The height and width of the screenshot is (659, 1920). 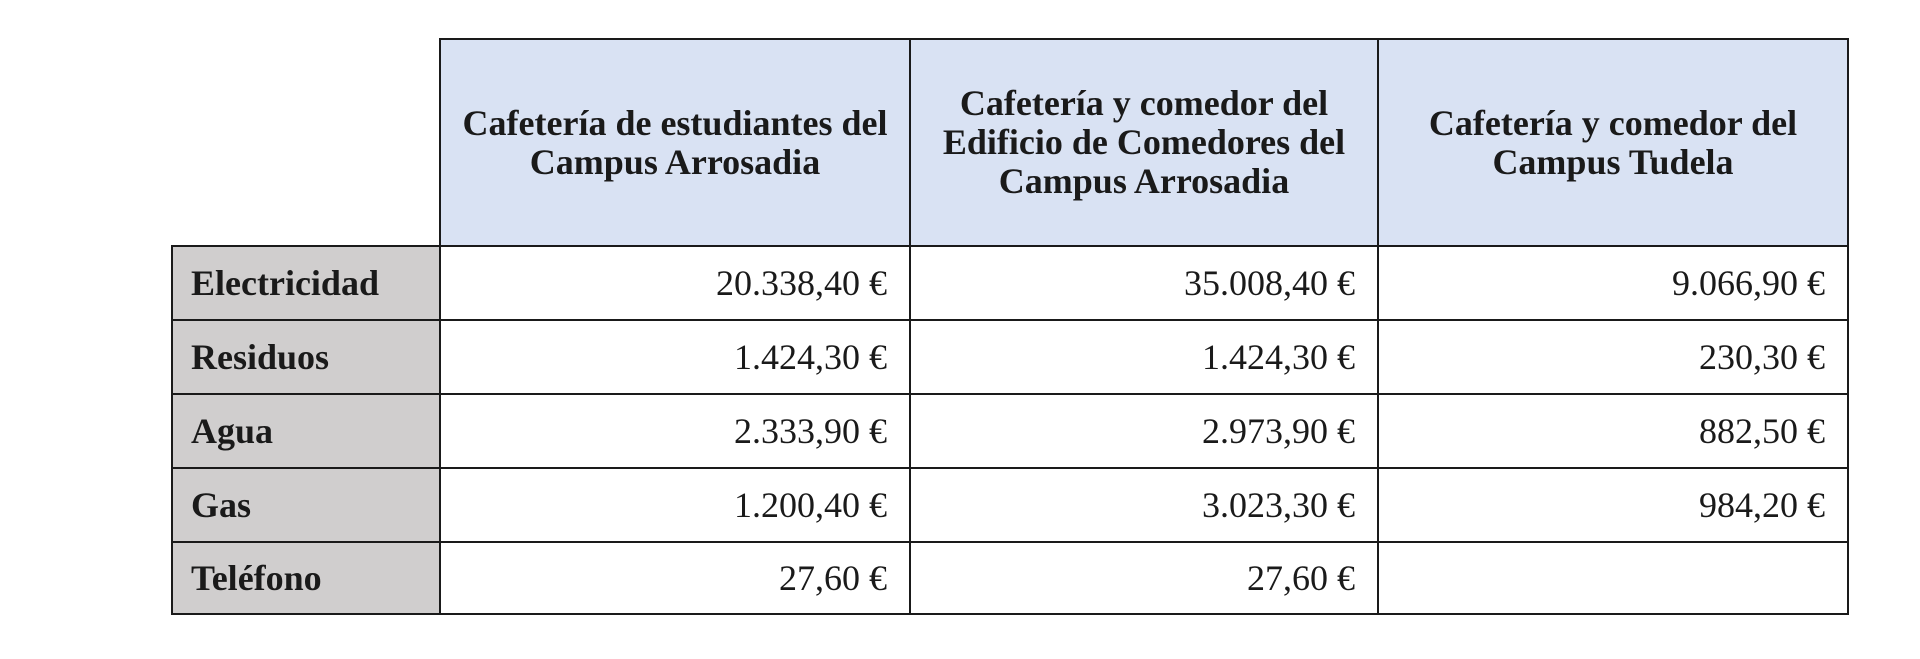 What do you see at coordinates (675, 283) in the screenshot?
I see `table-cell: 20.338,40 €` at bounding box center [675, 283].